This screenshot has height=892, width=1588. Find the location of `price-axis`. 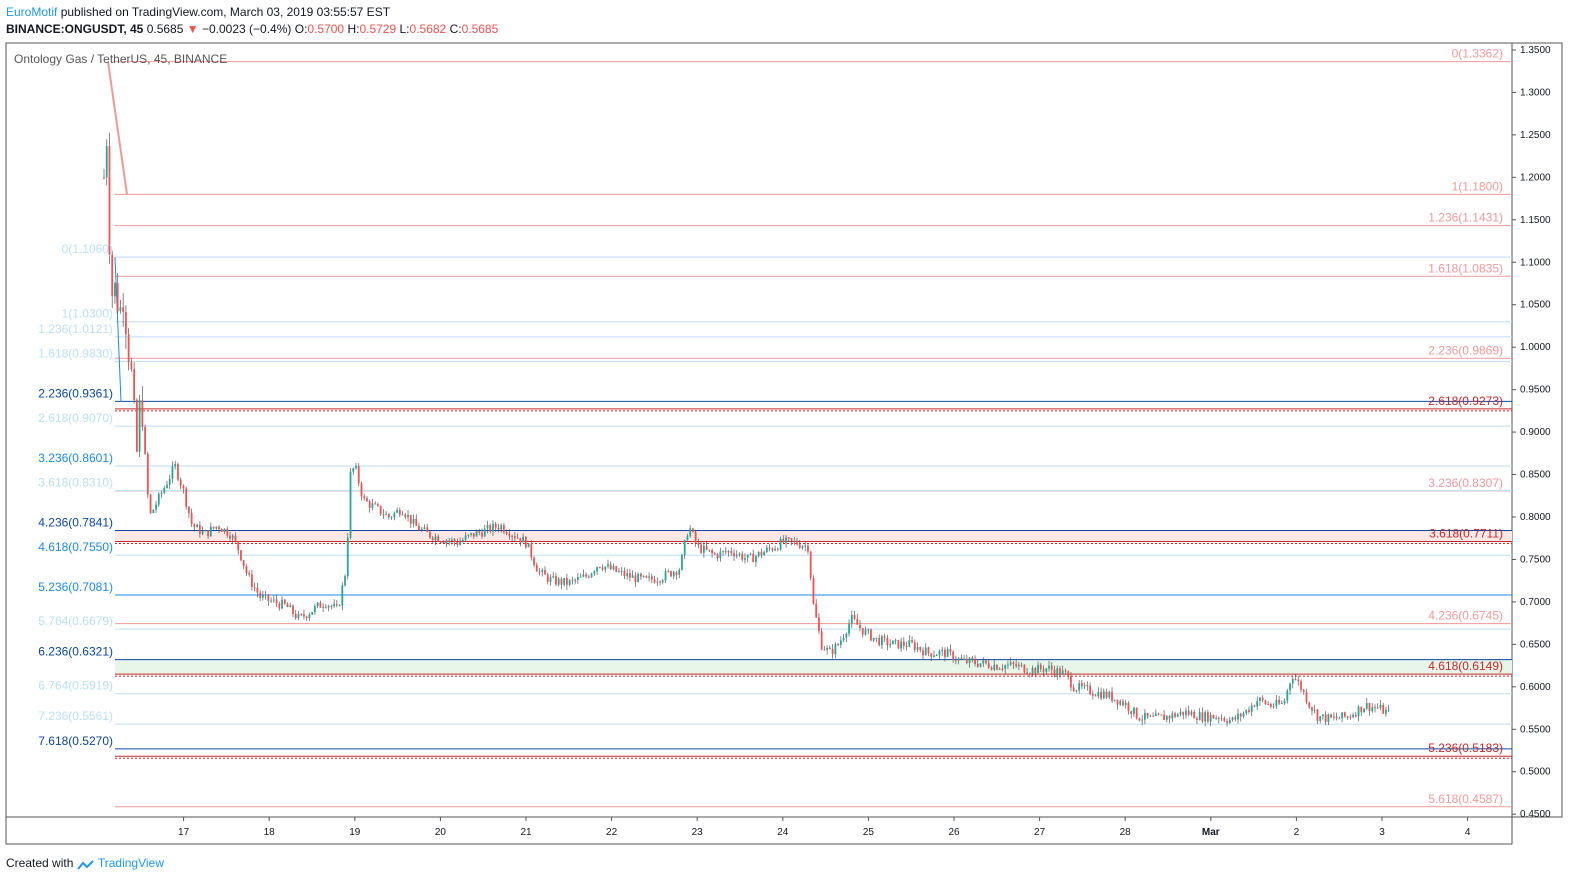

price-axis is located at coordinates (1537, 430).